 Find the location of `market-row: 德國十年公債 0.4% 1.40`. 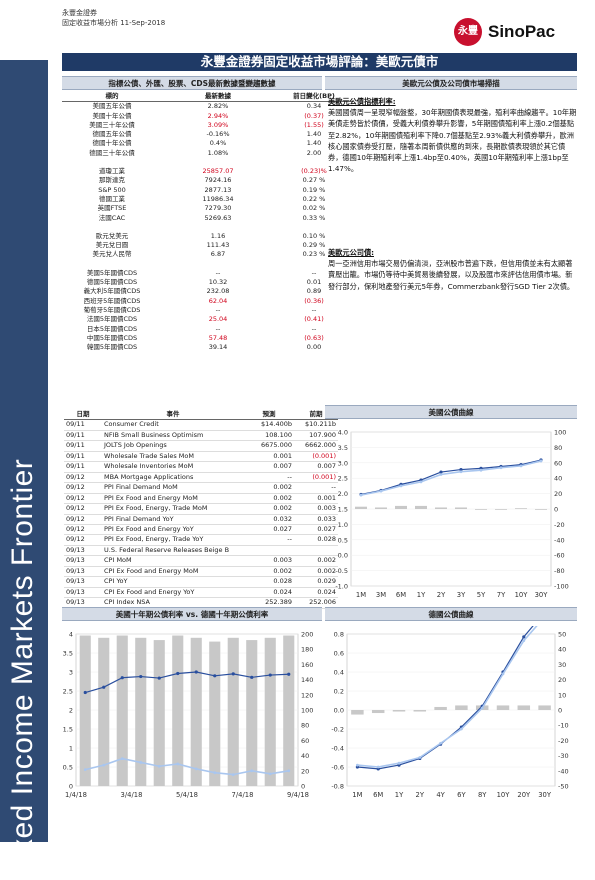

market-row: 德國十年公債 0.4% 1.40 is located at coordinates (208, 143).